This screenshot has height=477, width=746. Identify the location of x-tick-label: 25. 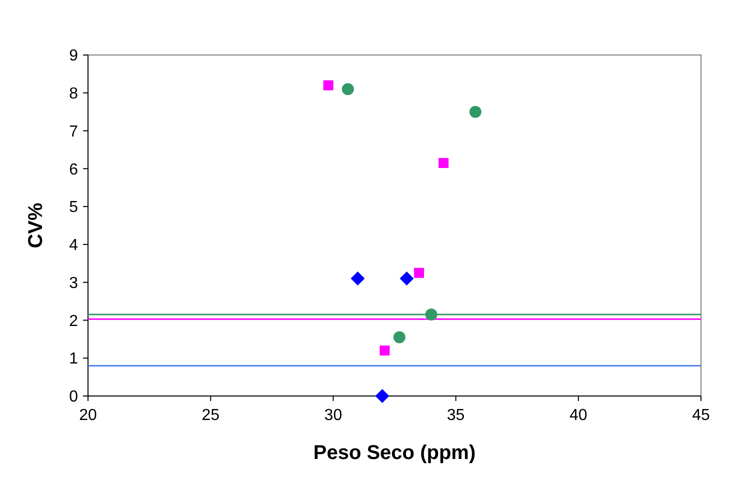
(211, 415).